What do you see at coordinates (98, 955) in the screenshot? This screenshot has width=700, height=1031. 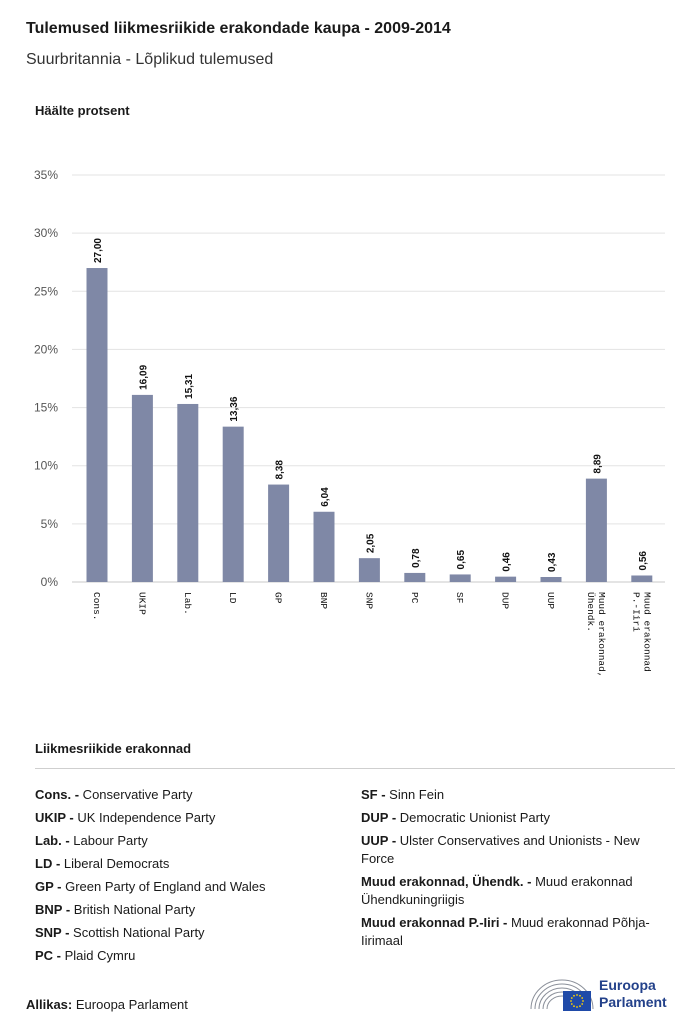 I see `legend-name: Plaid Cymru` at bounding box center [98, 955].